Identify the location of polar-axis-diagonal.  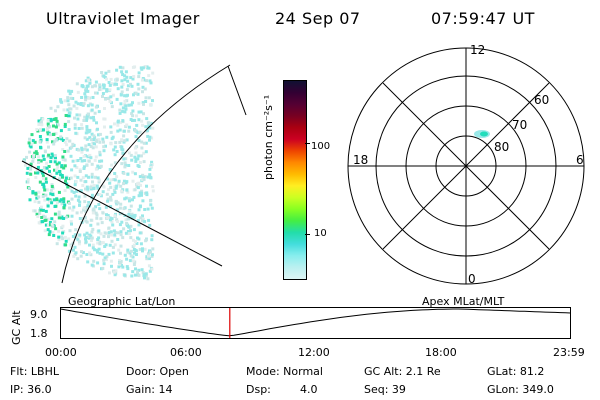
(466, 166).